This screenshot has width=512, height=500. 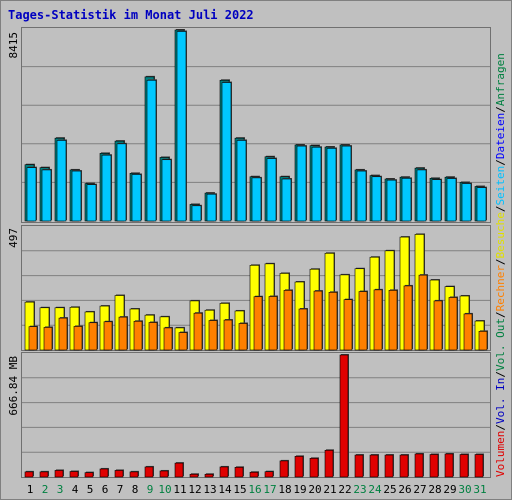 I want to click on day-label: 17, so click(x=269, y=489).